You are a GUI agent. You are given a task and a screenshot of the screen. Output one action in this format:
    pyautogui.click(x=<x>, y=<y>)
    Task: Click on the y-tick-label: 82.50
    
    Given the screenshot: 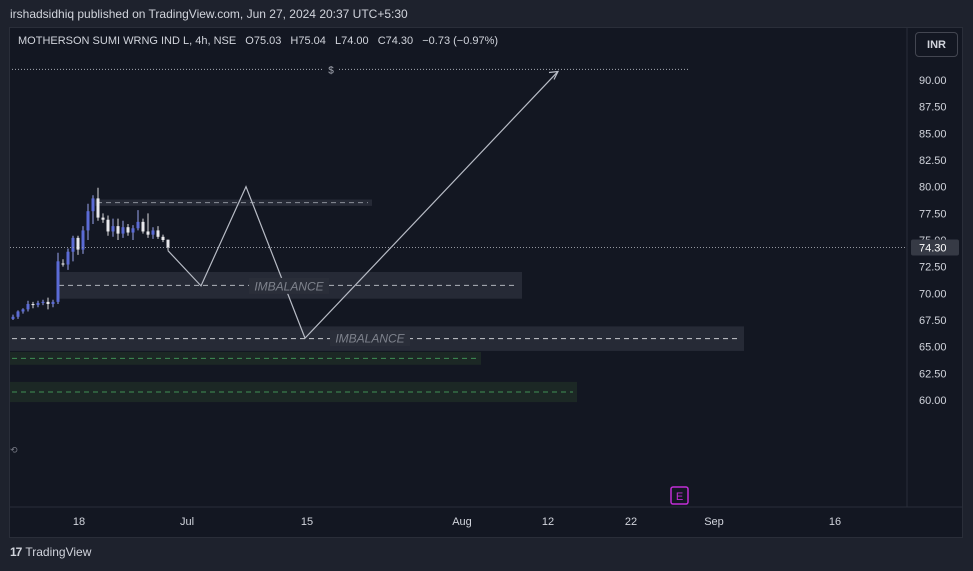 What is the action you would take?
    pyautogui.click(x=933, y=161)
    